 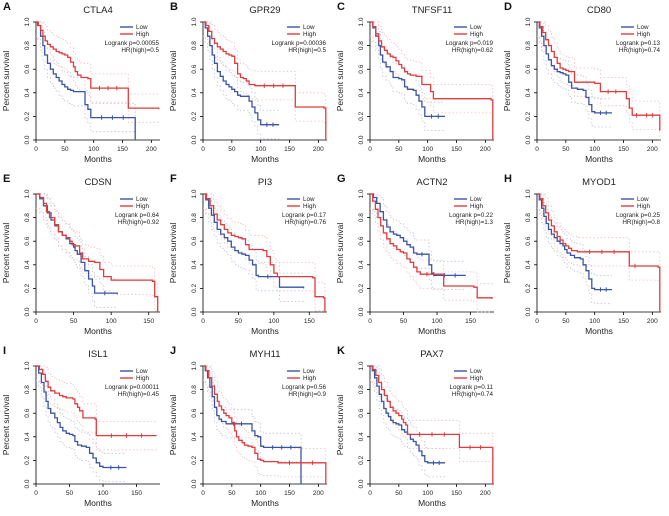 What do you see at coordinates (7, 7) in the screenshot?
I see `panel-letter: A` at bounding box center [7, 7].